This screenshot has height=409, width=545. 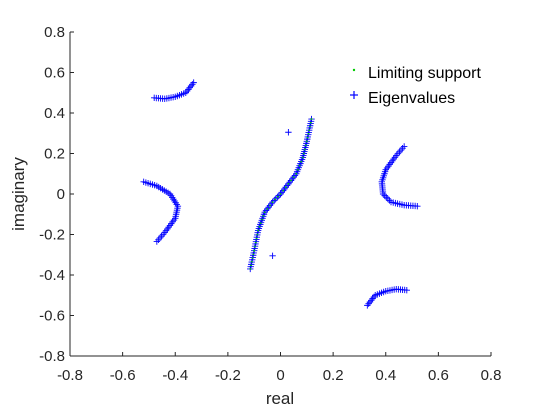 What do you see at coordinates (70, 375) in the screenshot?
I see `x-tick-label: -0.8` at bounding box center [70, 375].